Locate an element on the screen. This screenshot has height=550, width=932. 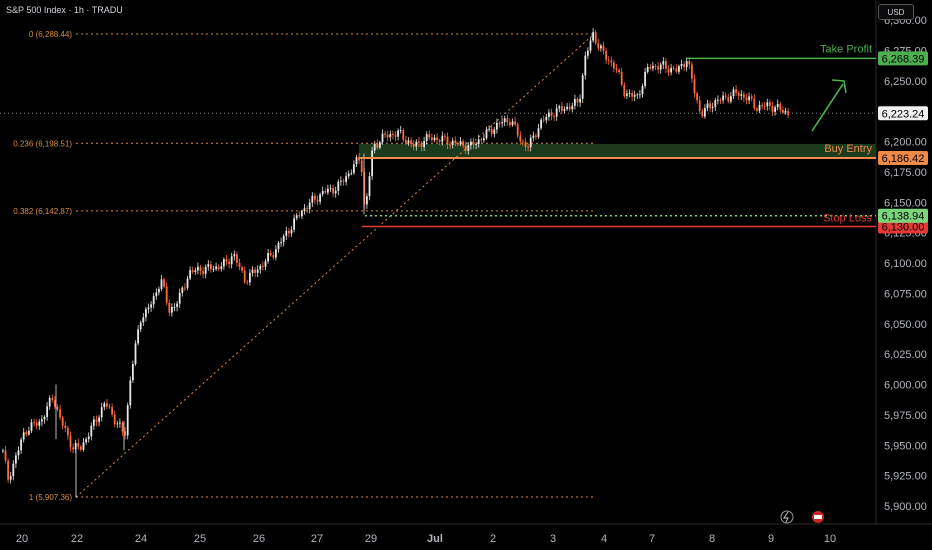
symbol-title: S&P 500 Index · 1h · TRADU is located at coordinates (64, 10).